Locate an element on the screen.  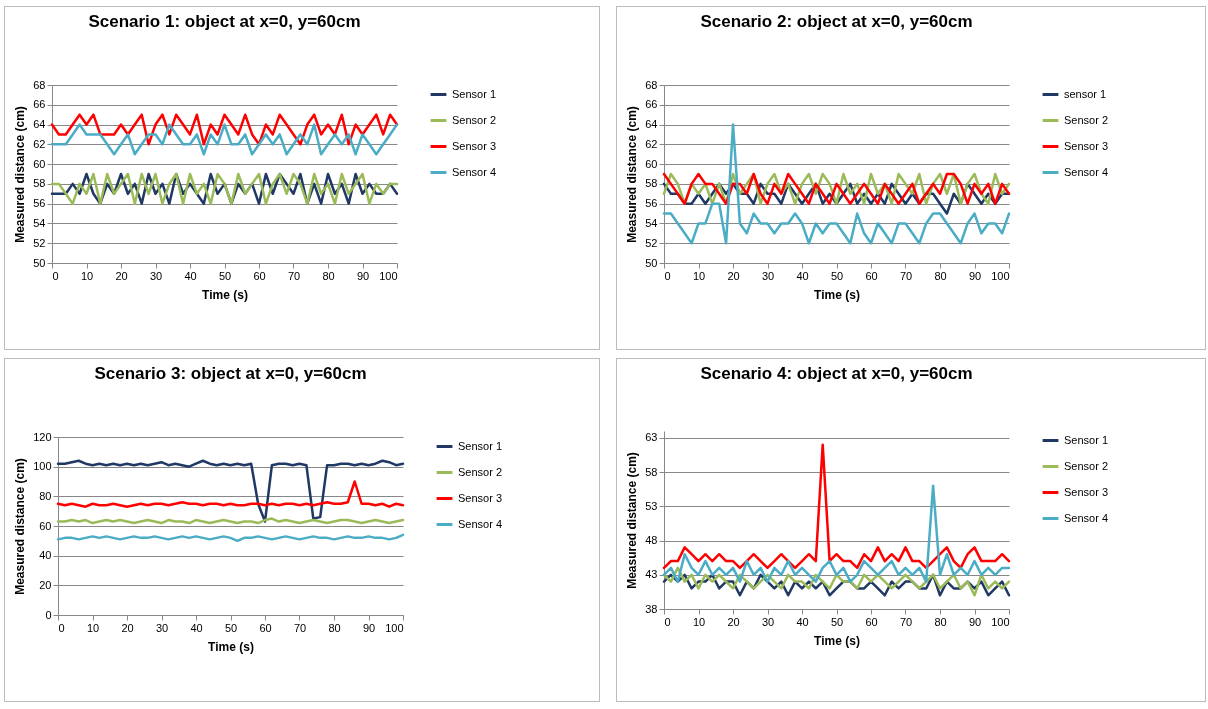
y-tick-label: 20 is located at coordinates (45, 584).